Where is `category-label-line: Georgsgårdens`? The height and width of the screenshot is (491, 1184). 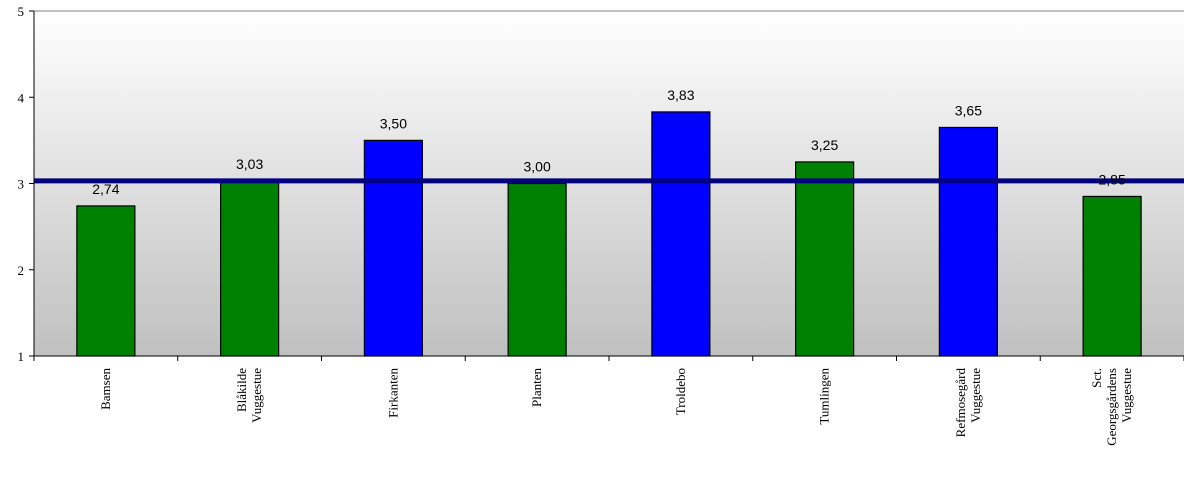
category-label-line: Georgsgårdens is located at coordinates (1111, 407).